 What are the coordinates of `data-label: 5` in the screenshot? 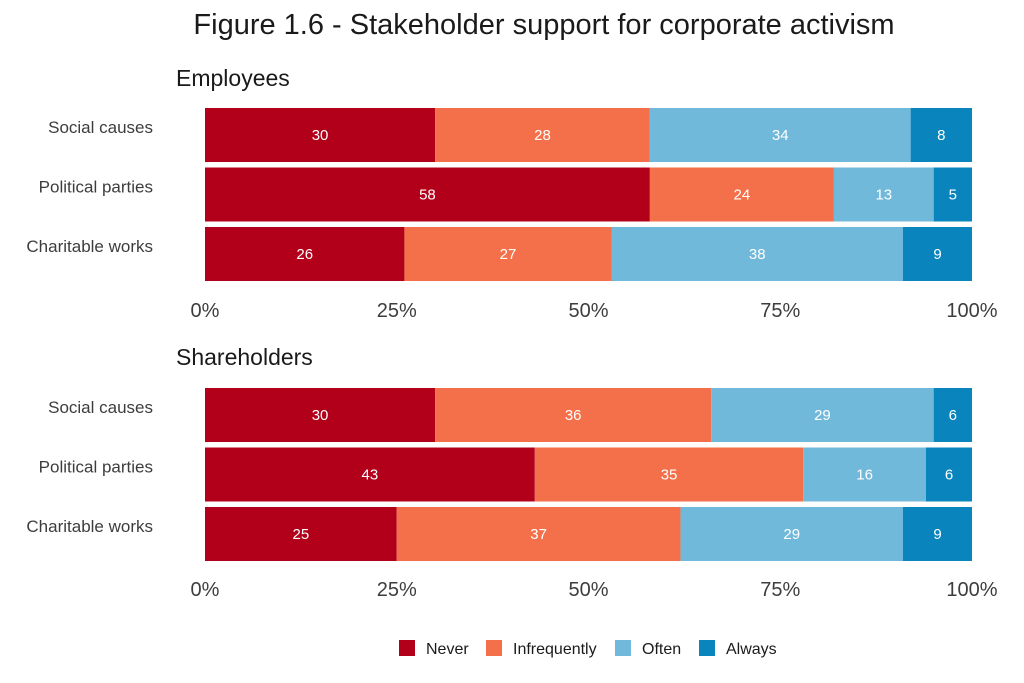 It's located at (953, 195).